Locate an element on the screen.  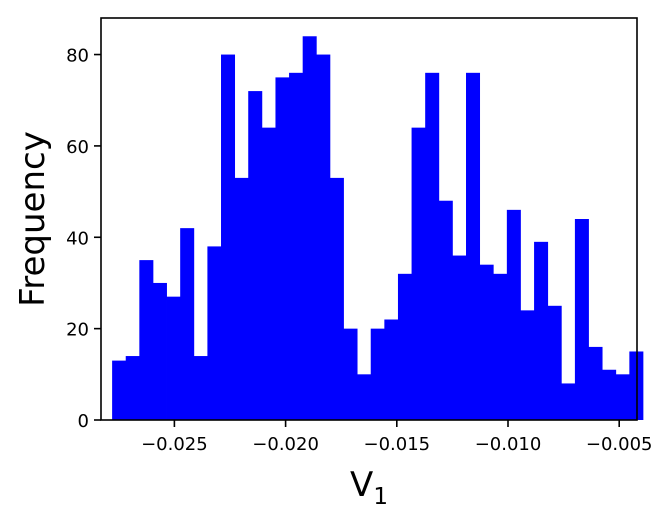
y-tick-label: 60 is located at coordinates (77, 147).